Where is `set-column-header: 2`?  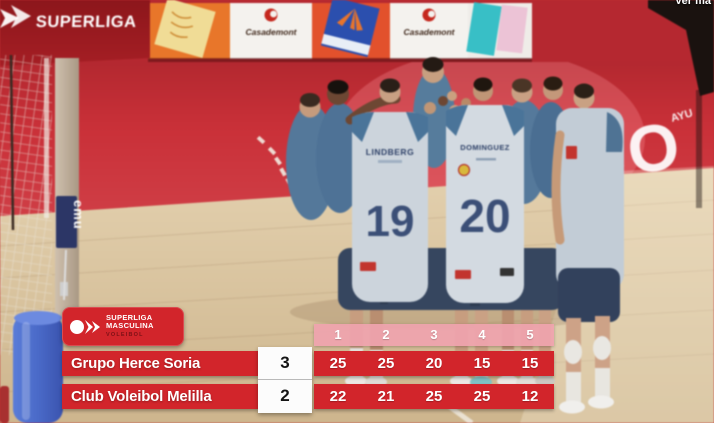
set-column-header: 2 is located at coordinates (386, 334).